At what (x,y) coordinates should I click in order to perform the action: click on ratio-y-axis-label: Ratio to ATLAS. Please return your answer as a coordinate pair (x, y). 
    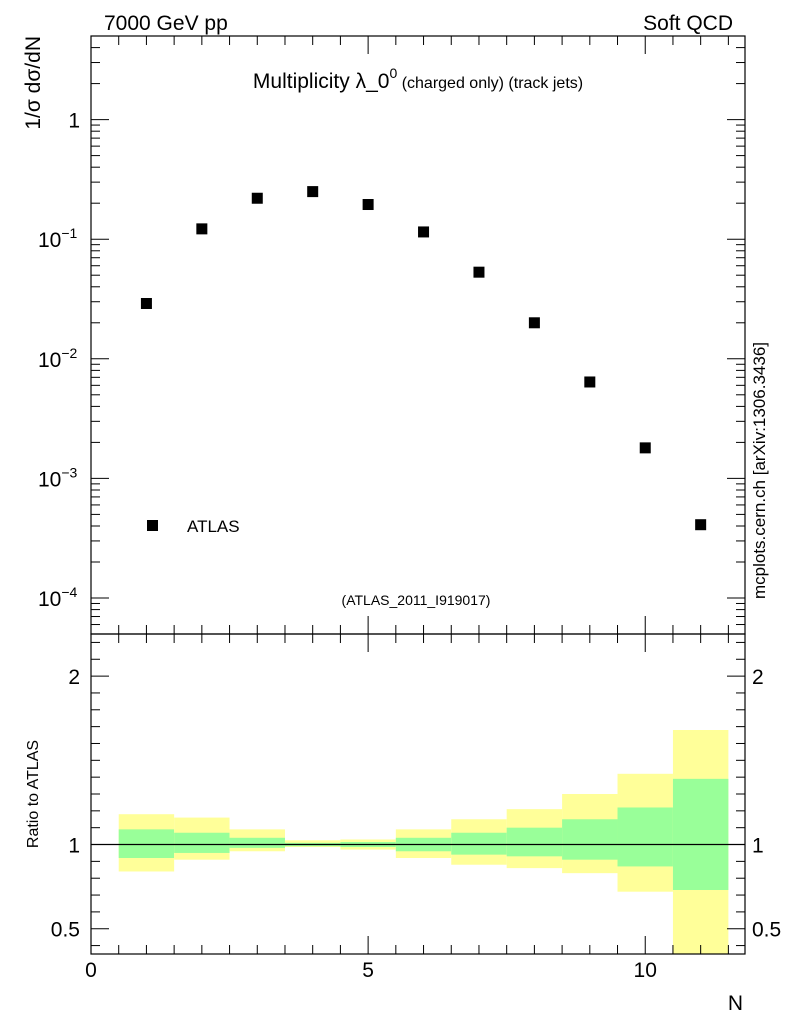
    Looking at the image, I should click on (33, 794).